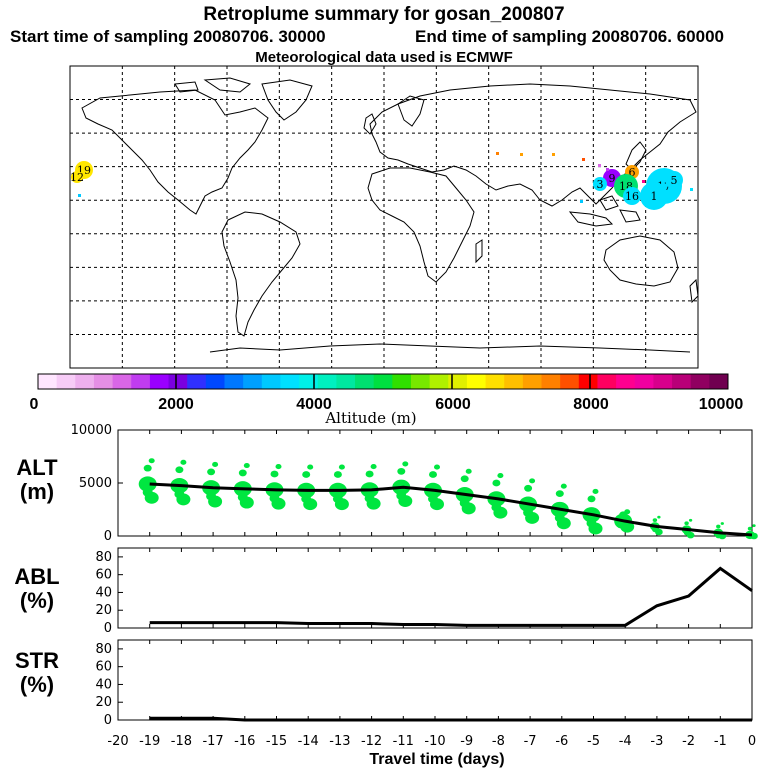  I want to click on plume-cluster-marker, so click(674, 180).